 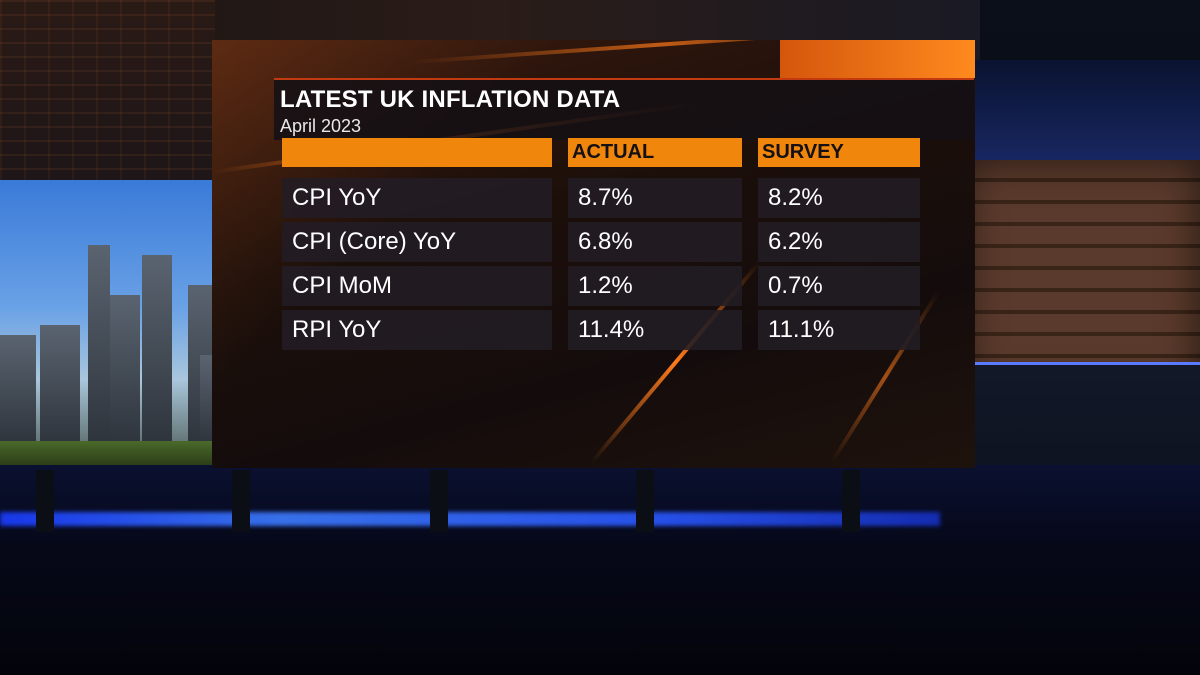 What do you see at coordinates (839, 198) in the screenshot?
I see `survey-value: 8.2%` at bounding box center [839, 198].